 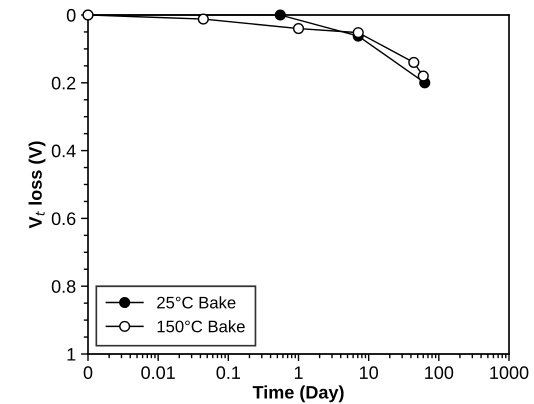 What do you see at coordinates (298, 372) in the screenshot?
I see `x-tick-label: 1` at bounding box center [298, 372].